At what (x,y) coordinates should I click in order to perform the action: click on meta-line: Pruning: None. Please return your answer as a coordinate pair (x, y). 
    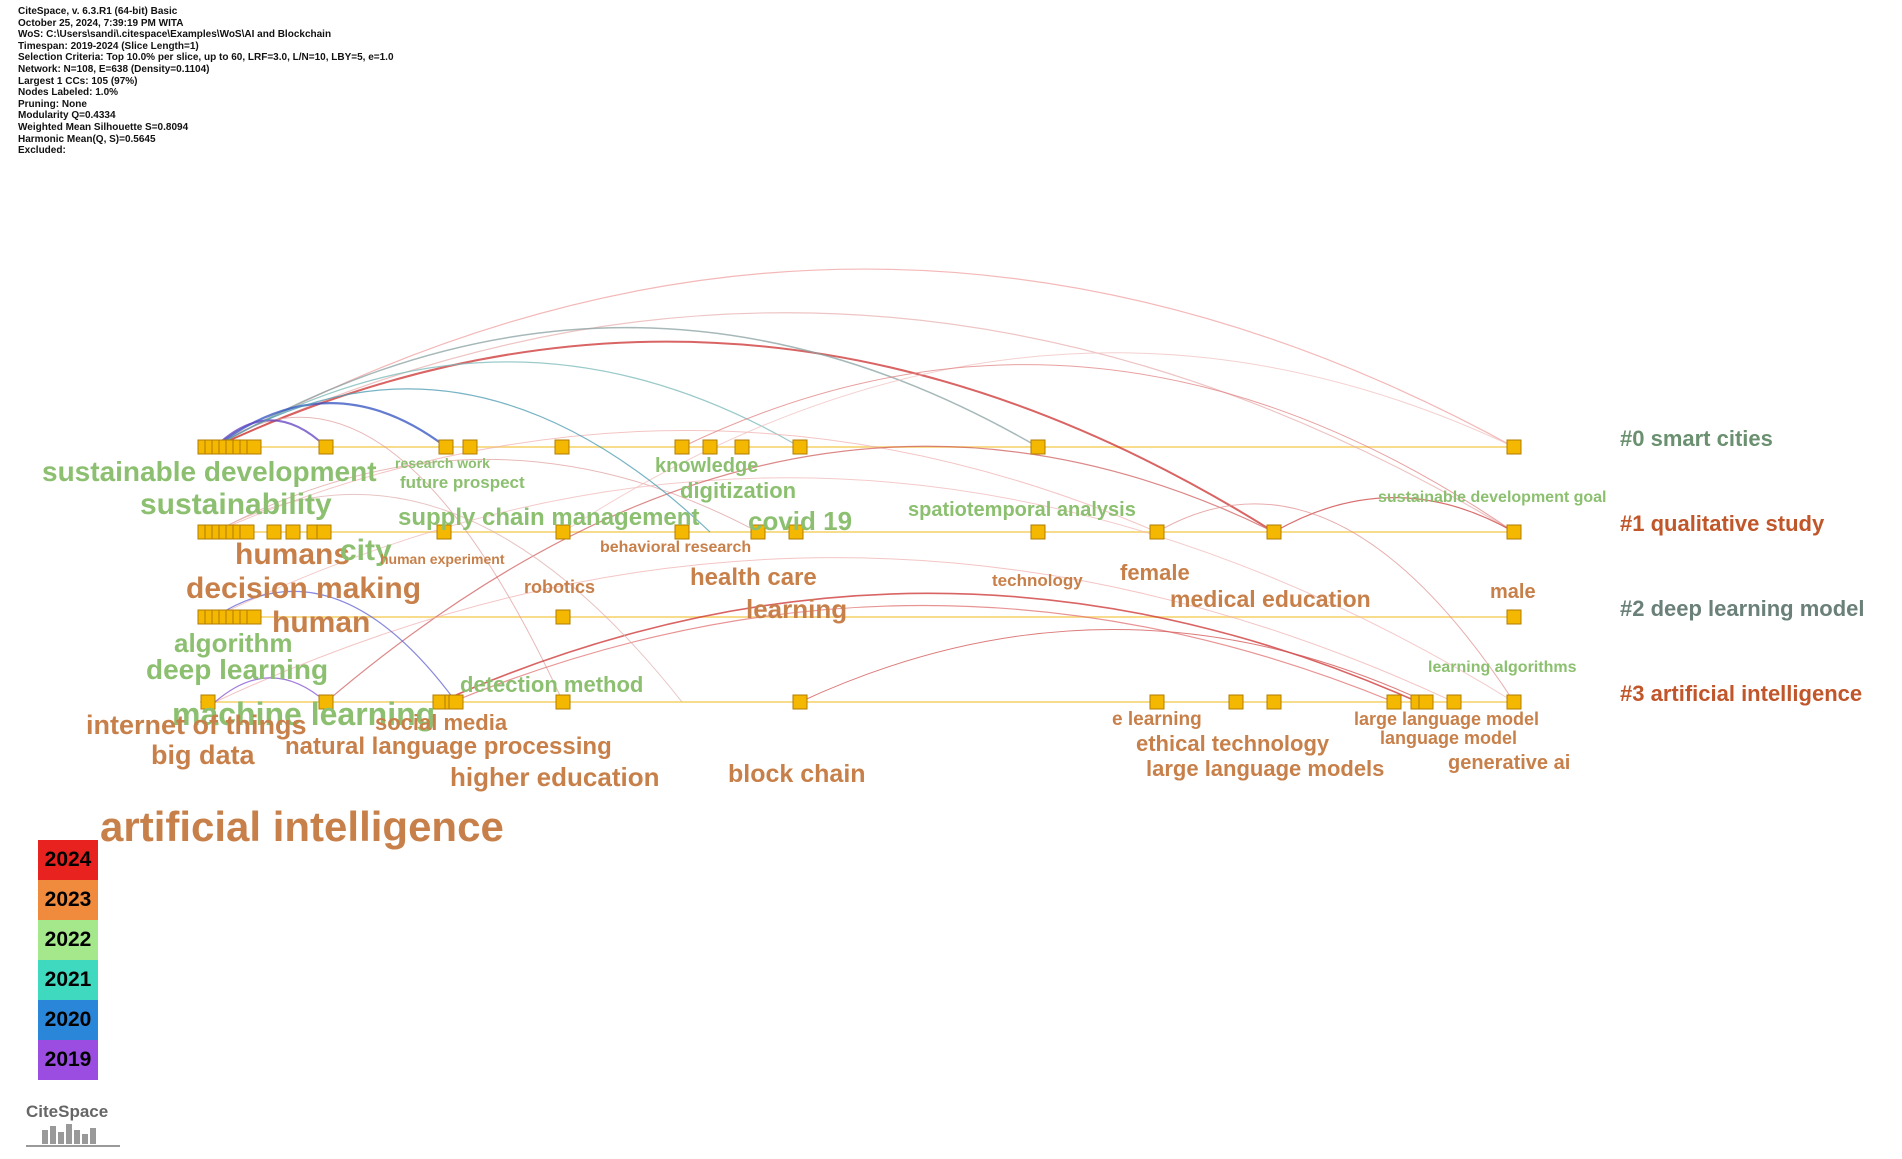
    Looking at the image, I should click on (52, 104).